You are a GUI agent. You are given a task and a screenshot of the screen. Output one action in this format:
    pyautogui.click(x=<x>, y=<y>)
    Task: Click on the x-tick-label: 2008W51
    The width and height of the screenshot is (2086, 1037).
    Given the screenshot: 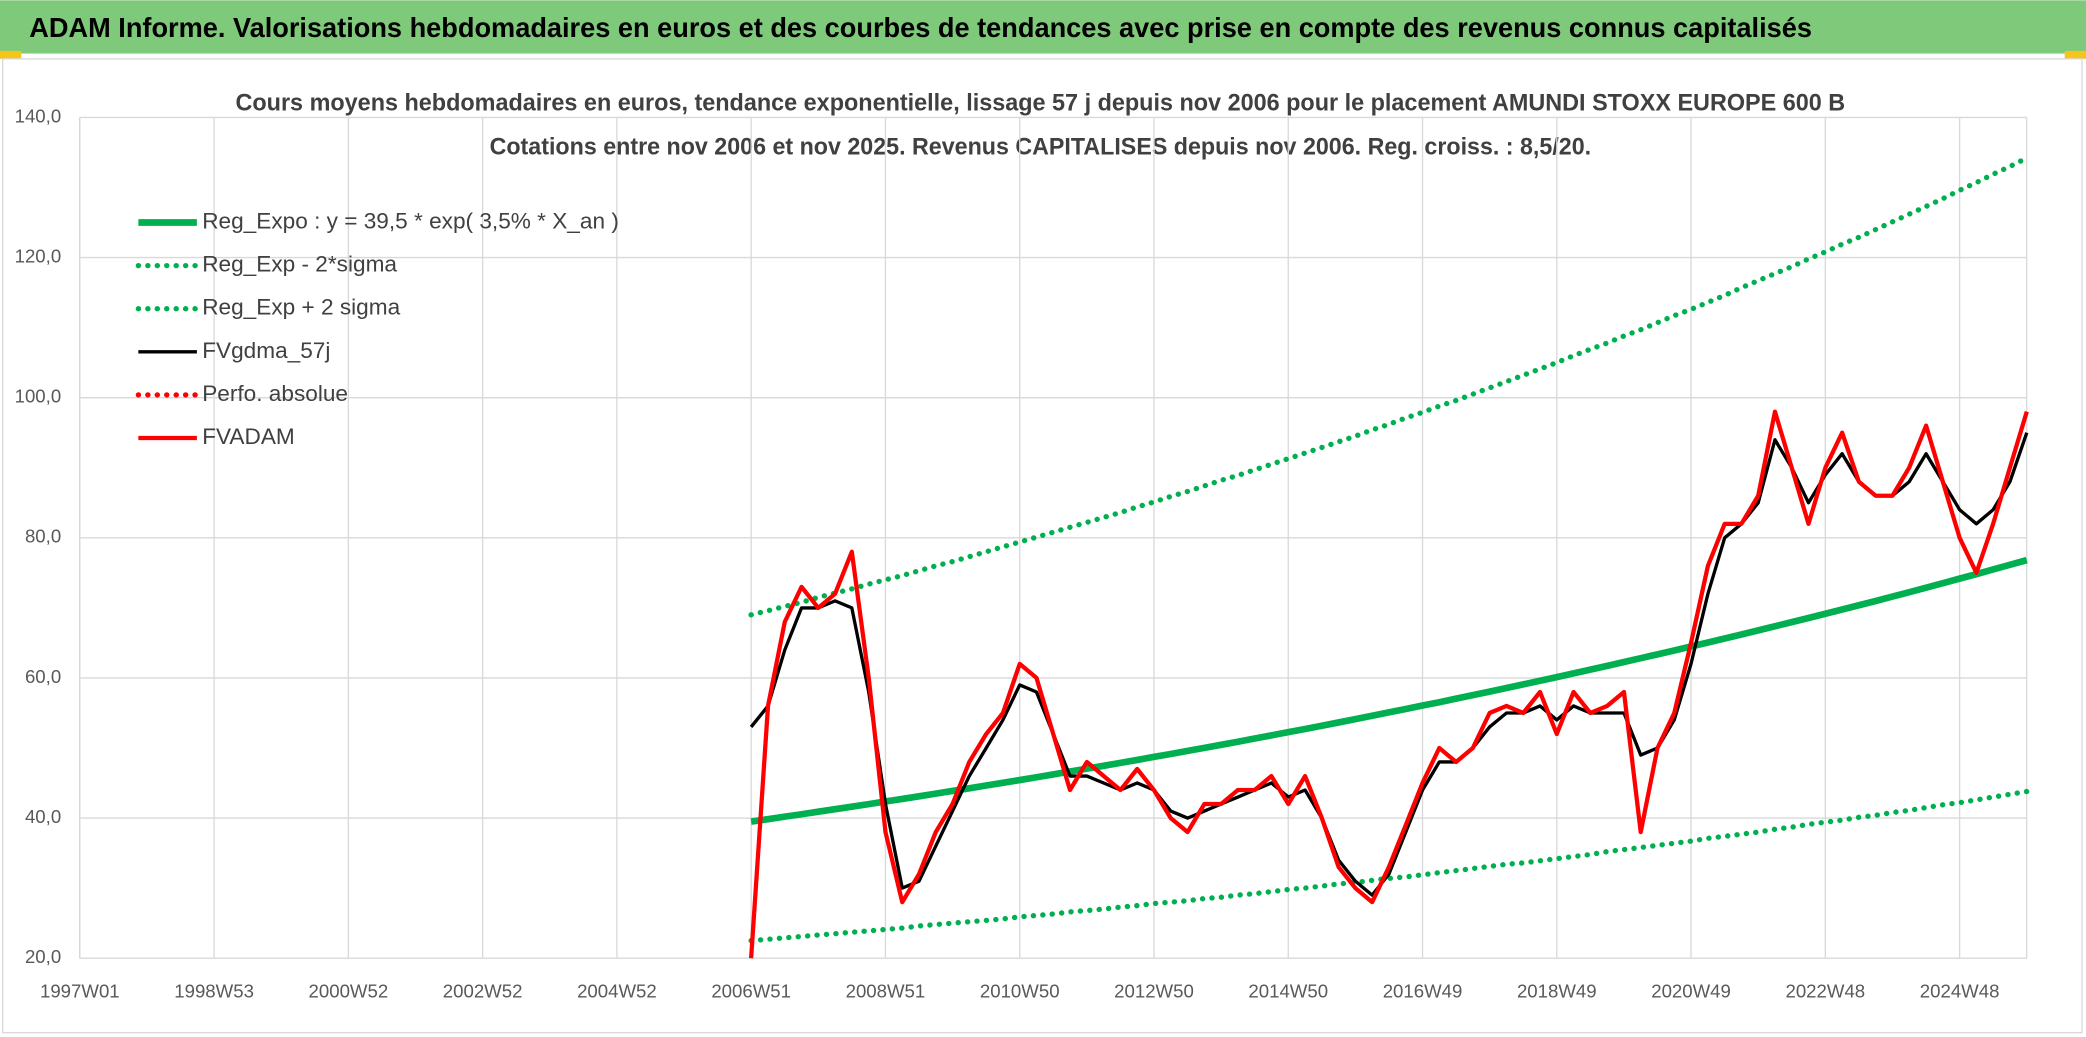 What is the action you would take?
    pyautogui.click(x=886, y=991)
    